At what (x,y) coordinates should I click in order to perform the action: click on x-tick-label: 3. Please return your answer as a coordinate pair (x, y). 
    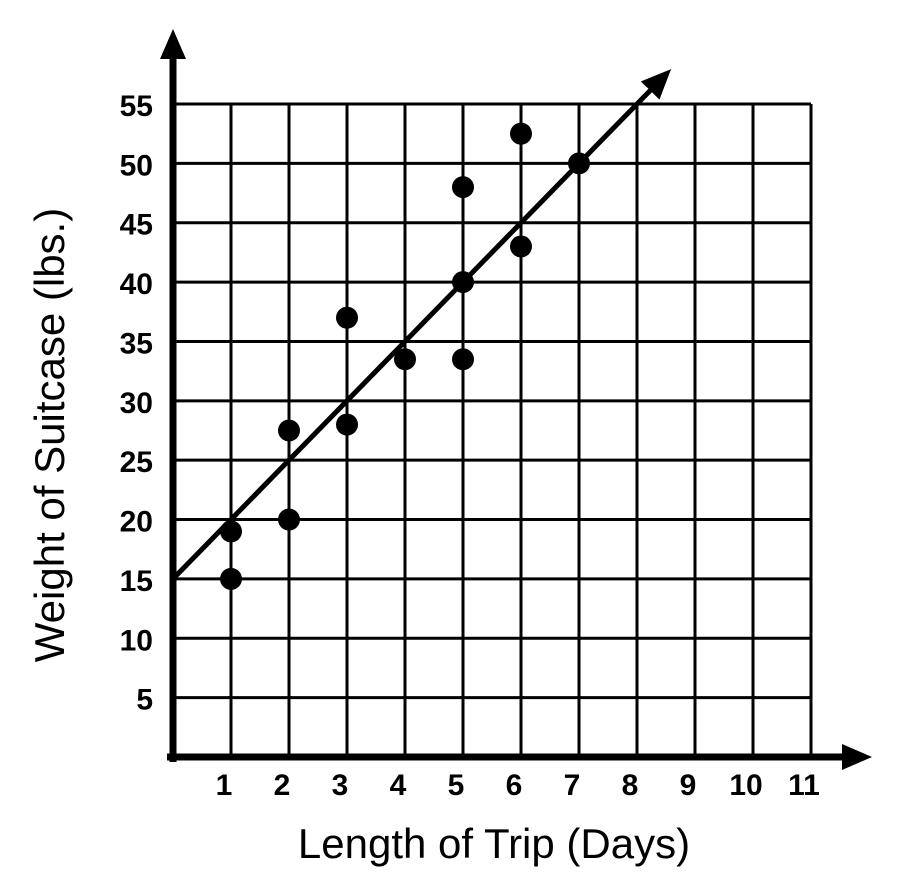
    Looking at the image, I should click on (340, 785).